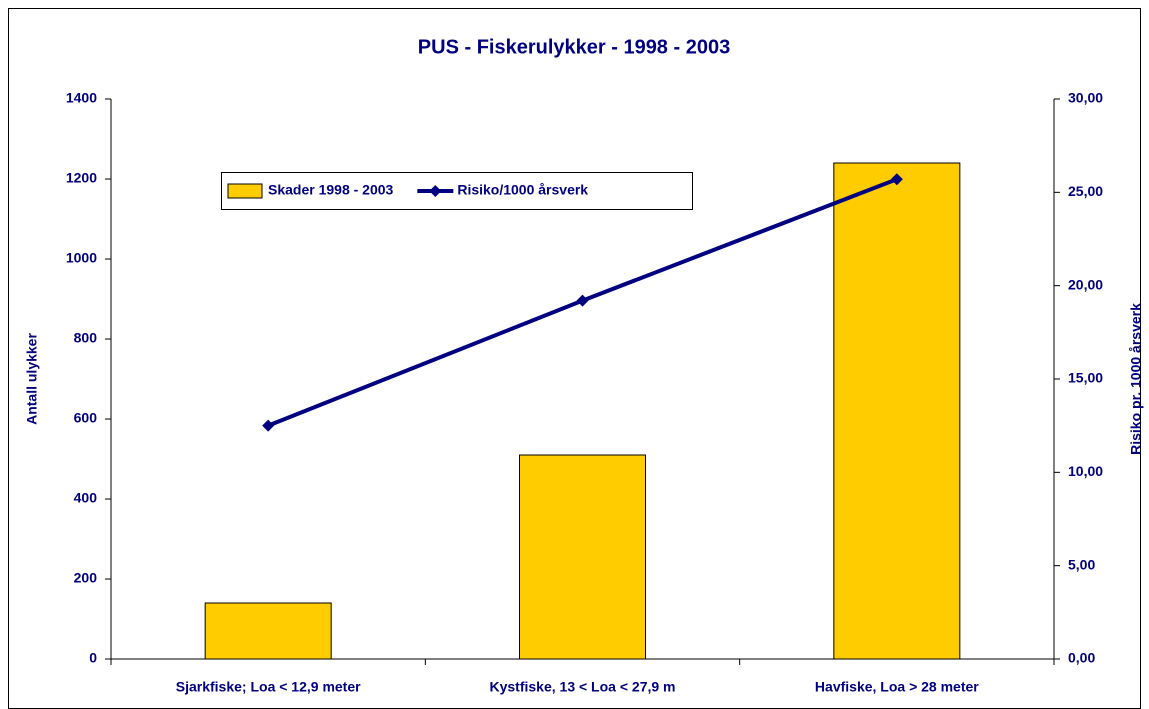 The height and width of the screenshot is (709, 1149). I want to click on y-tick-label: 400, so click(86, 498).